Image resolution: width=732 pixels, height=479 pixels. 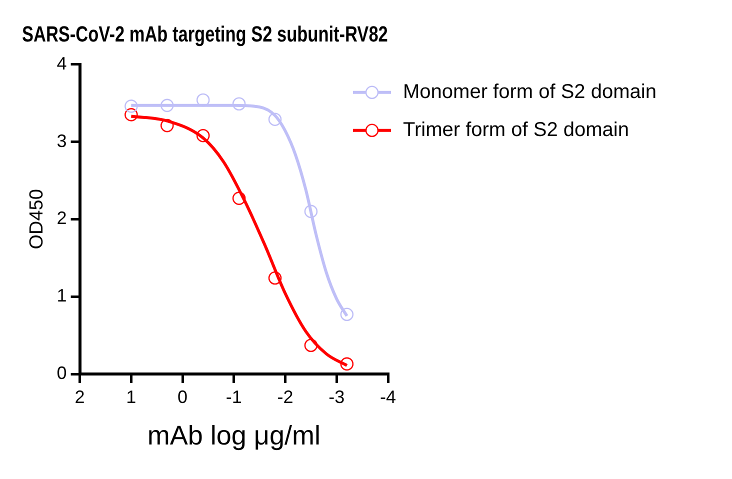 I want to click on y-tick-label: 3, so click(x=61, y=140).